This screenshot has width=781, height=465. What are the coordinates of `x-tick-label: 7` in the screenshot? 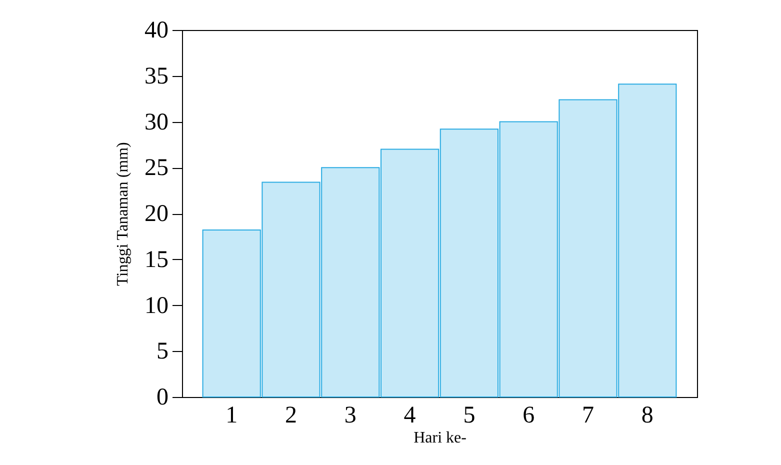 It's located at (588, 415).